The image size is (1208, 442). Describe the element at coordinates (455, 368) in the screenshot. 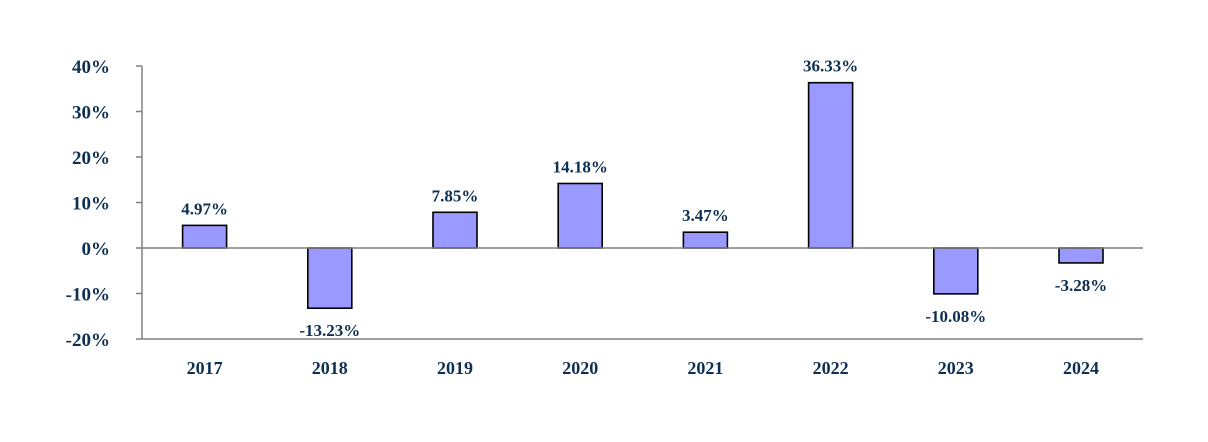

I see `x-category-label-2019: 2019` at that location.